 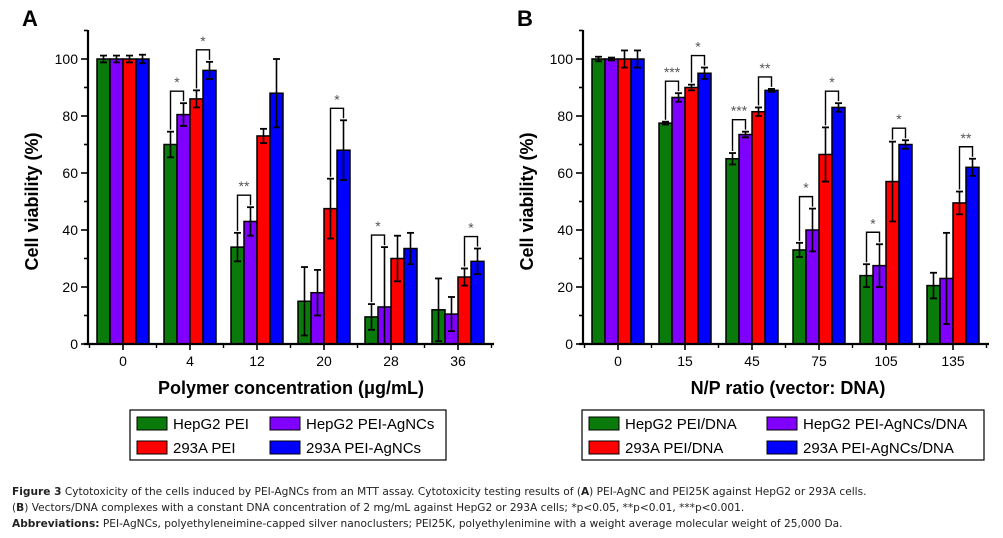 I want to click on legend-label: HepG2 PEI, so click(x=211, y=424).